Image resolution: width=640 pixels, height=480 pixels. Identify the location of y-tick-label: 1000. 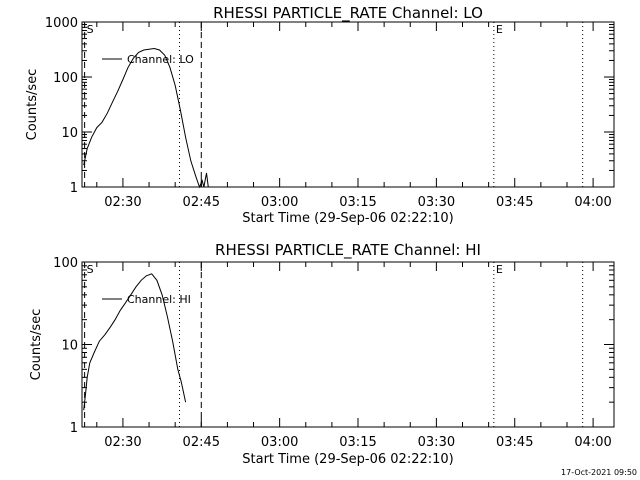
(61, 23).